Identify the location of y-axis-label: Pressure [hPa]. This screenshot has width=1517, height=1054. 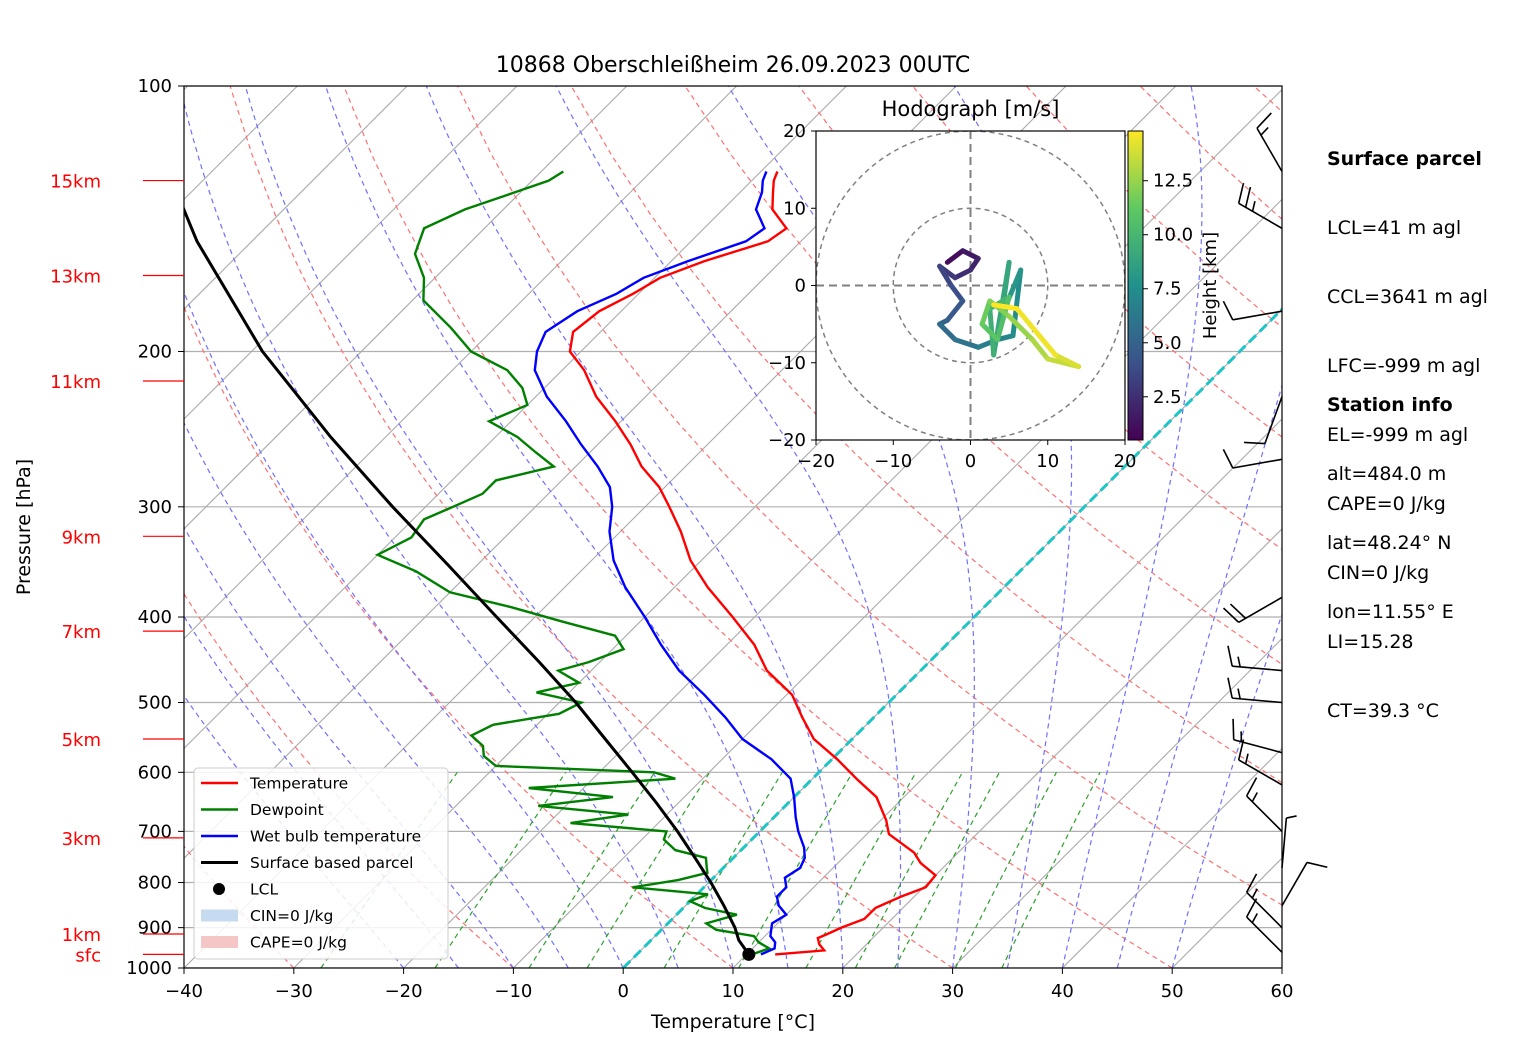
(24, 527).